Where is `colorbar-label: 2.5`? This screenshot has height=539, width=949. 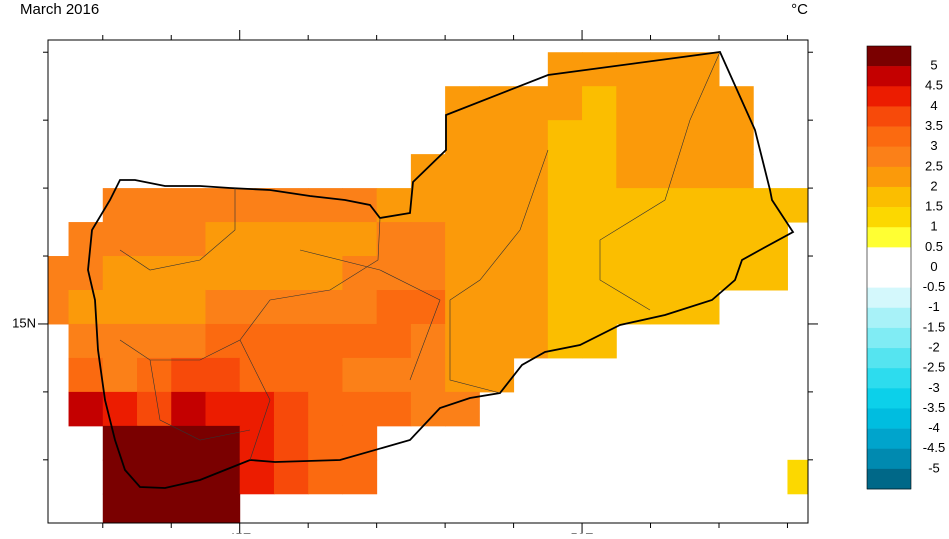 colorbar-label: 2.5 is located at coordinates (934, 165).